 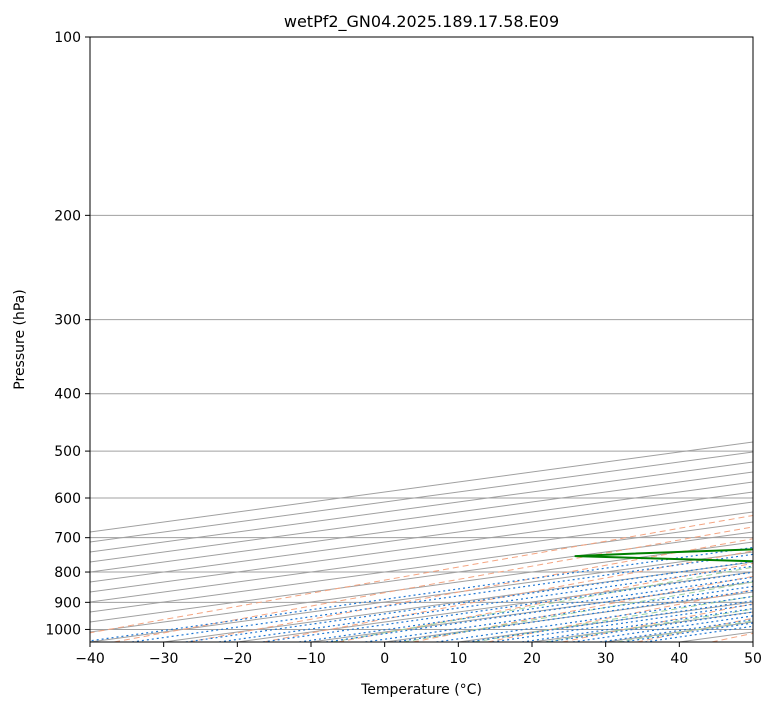 I want to click on y-tick-label: 700, so click(x=67, y=539).